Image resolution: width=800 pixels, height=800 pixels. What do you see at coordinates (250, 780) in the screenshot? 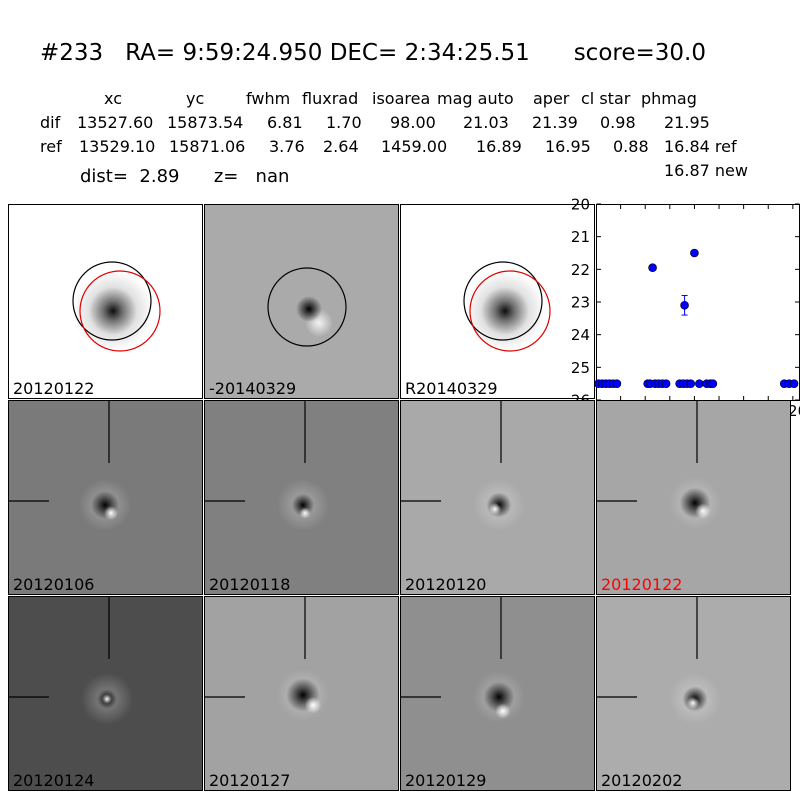
I see `epoch-stamp-label: 20120127` at bounding box center [250, 780].